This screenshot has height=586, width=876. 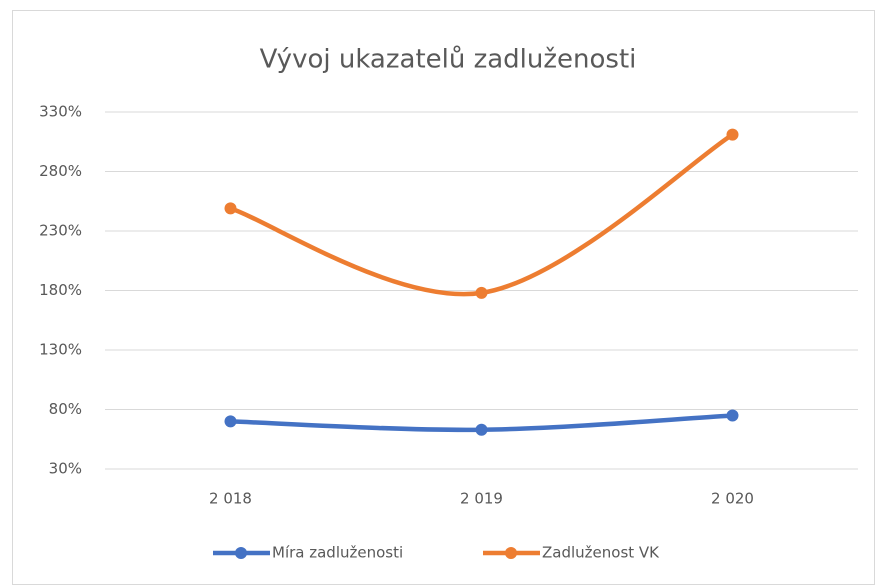 What do you see at coordinates (337, 553) in the screenshot?
I see `legend-label: Míra zadluženosti` at bounding box center [337, 553].